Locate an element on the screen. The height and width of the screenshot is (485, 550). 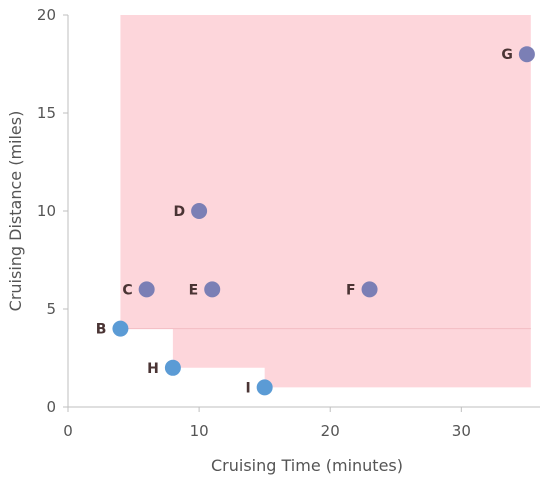
y-tick-label: 10 is located at coordinates (46, 211).